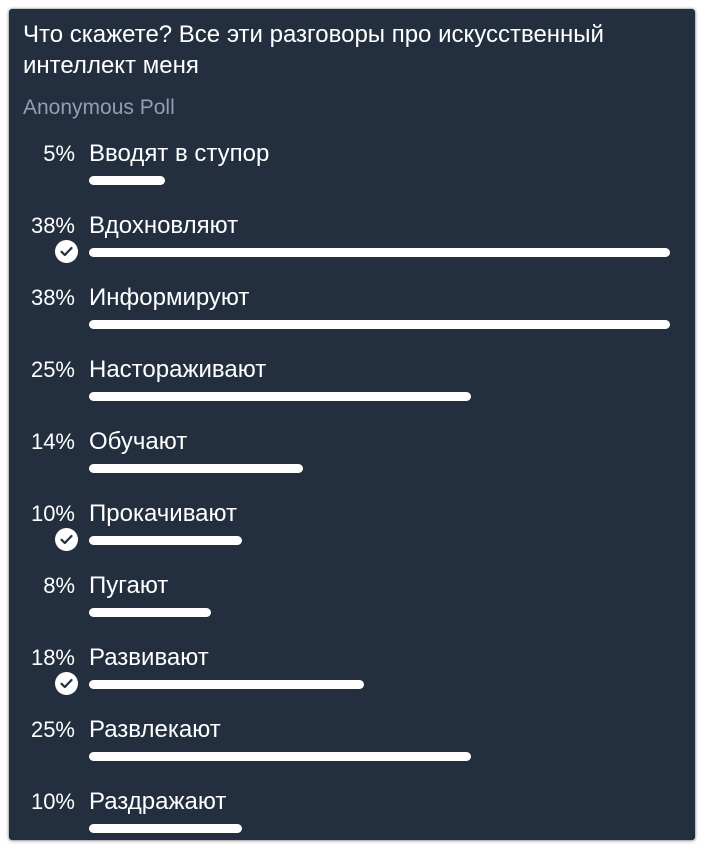 Image resolution: width=706 pixels, height=852 pixels. I want to click on poll-option: 10% Прокачивают, so click(352, 530).